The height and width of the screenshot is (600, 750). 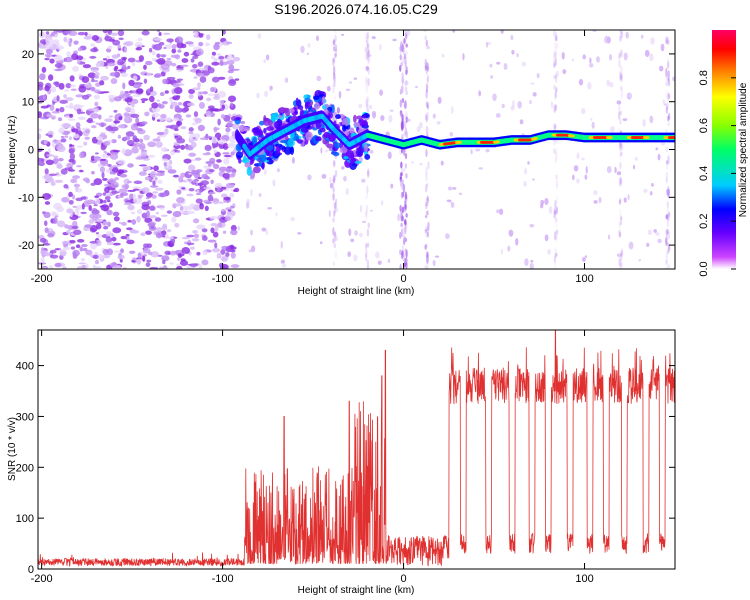 What do you see at coordinates (25, 519) in the screenshot?
I see `1-ytick-label: 100` at bounding box center [25, 519].